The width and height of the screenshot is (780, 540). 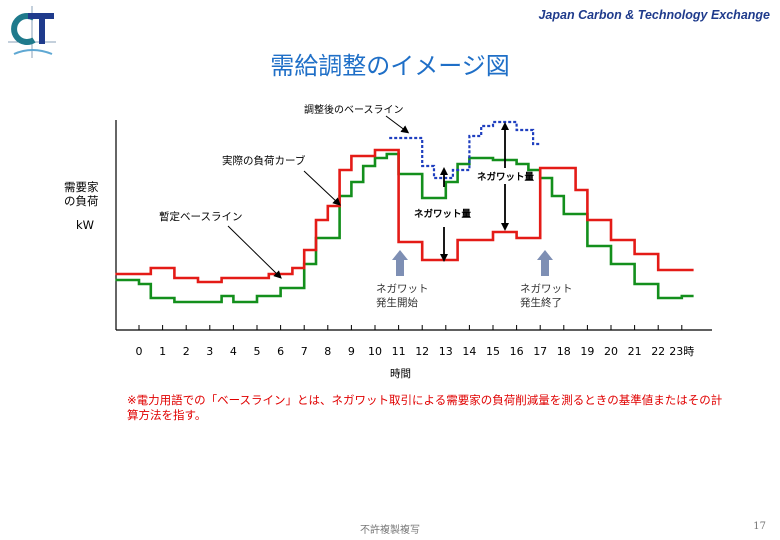 I want to click on y-axis-label-line2: の負荷, so click(x=81, y=201).